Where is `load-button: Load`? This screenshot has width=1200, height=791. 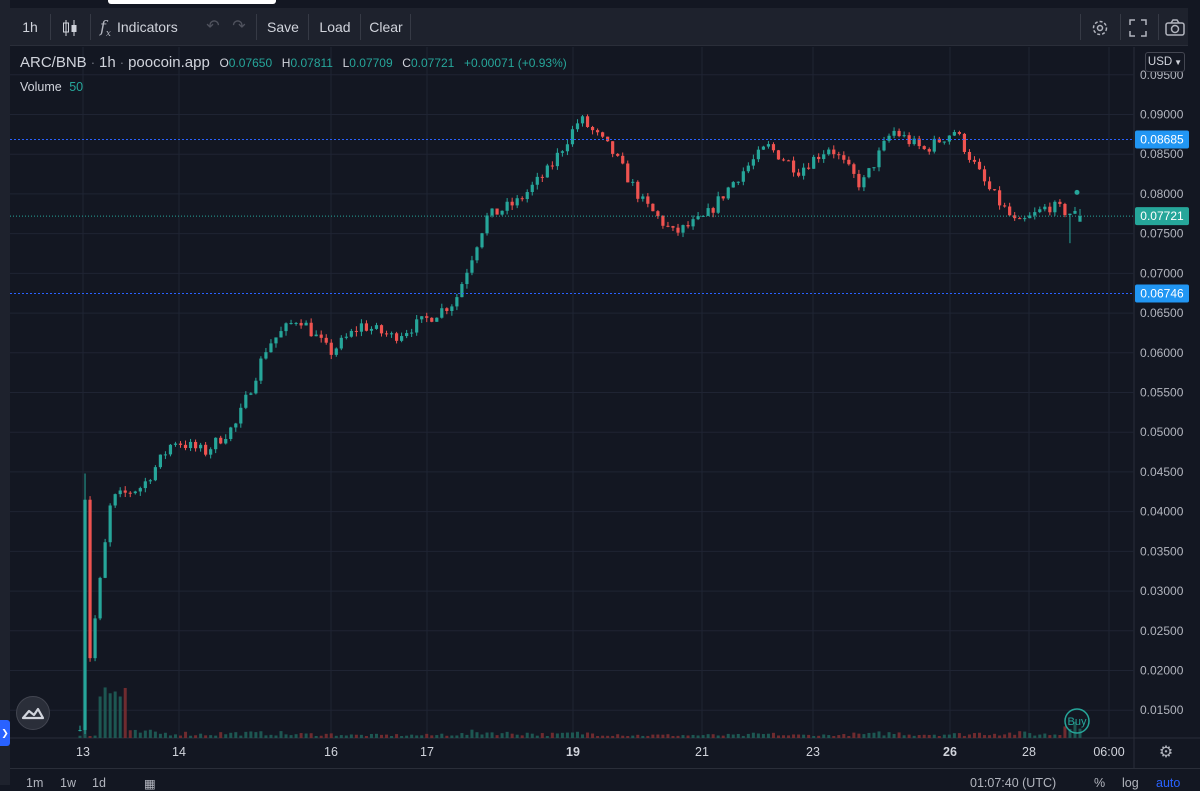
load-button: Load is located at coordinates (335, 27).